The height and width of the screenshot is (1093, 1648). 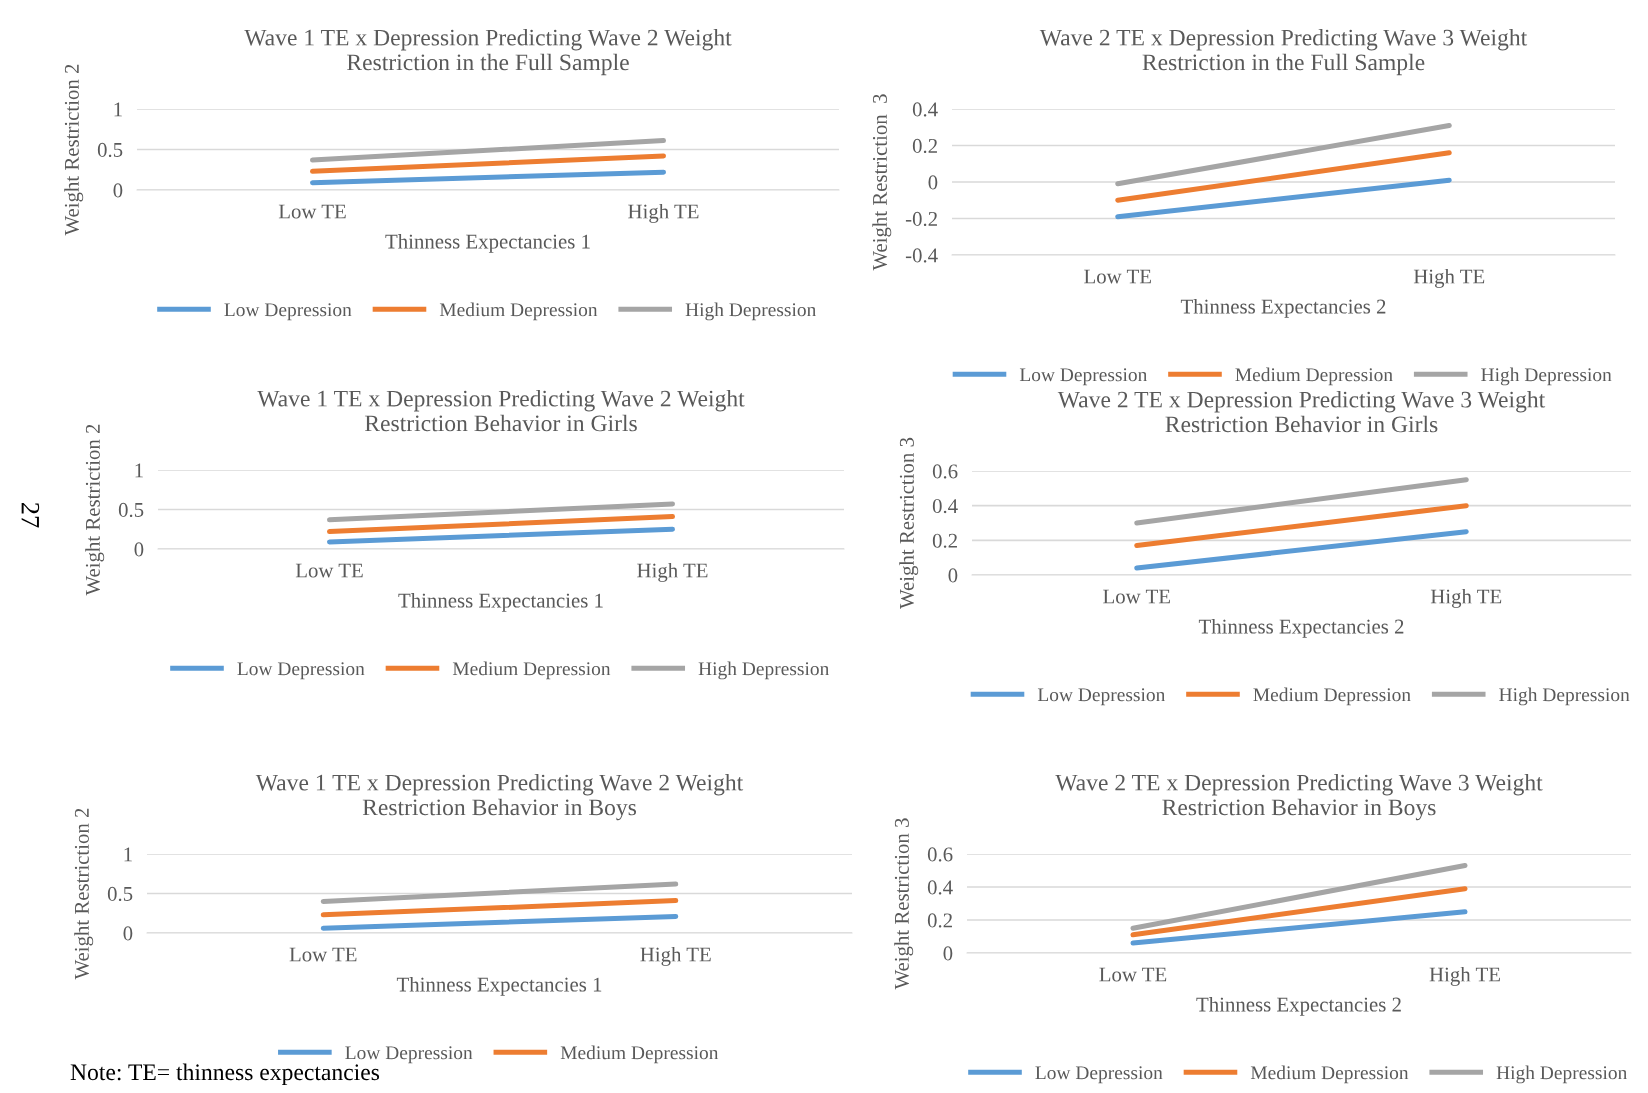 I want to click on chart-title: Wave 1 TE x Depression Predicting Wave 2 Weight Restriction Behavior in Girls, so click(x=501, y=410).